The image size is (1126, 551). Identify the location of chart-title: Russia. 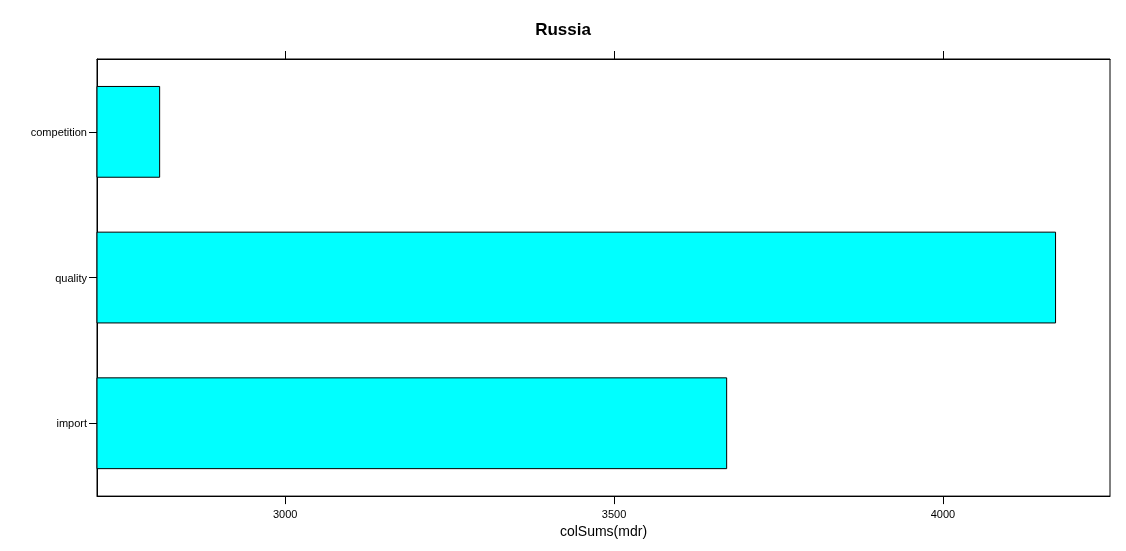
(563, 29).